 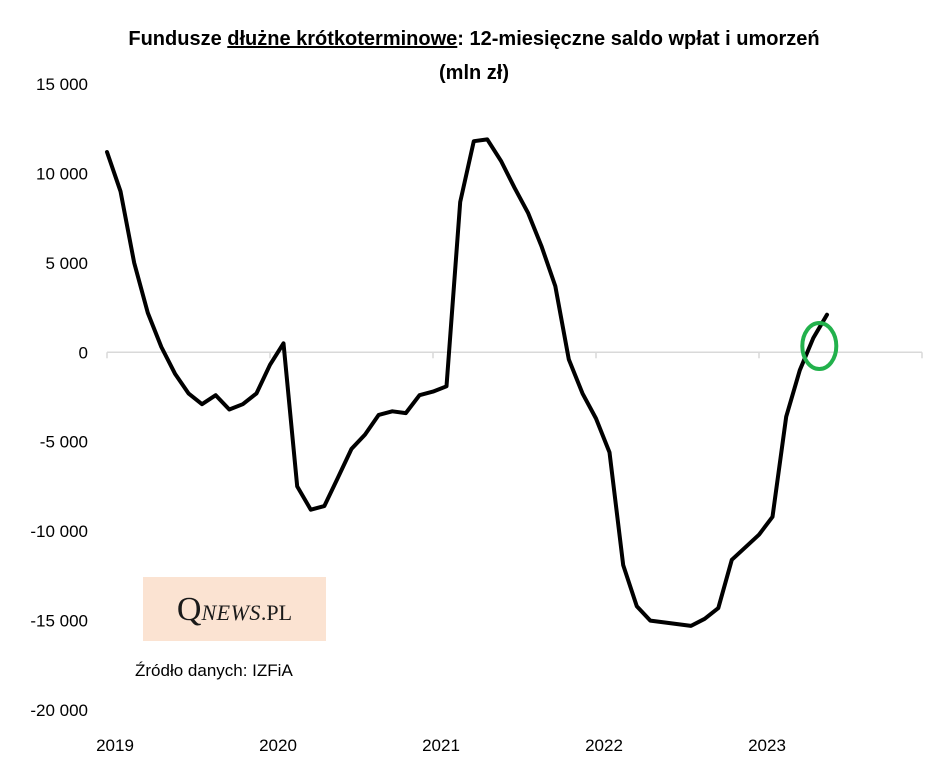 I want to click on y-tick-label: -20 000, so click(x=59, y=710).